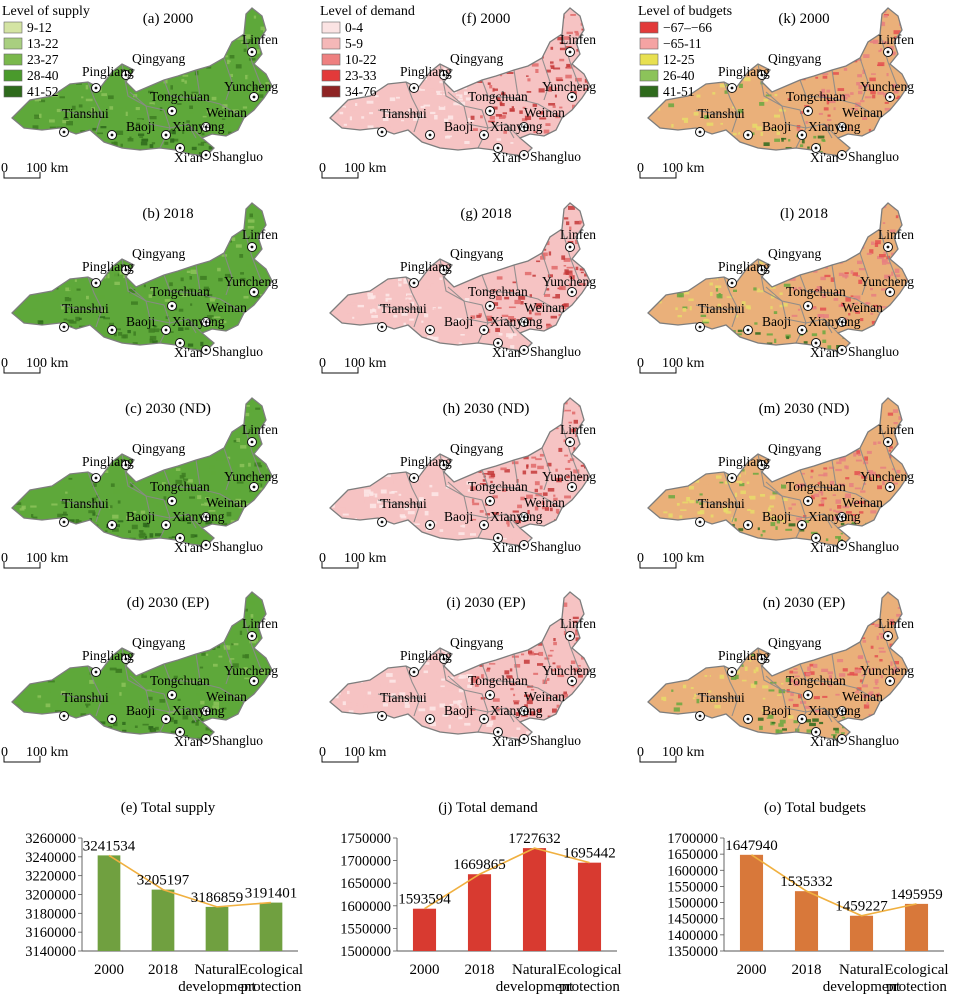  Describe the element at coordinates (50, 858) in the screenshot. I see `y-tick-label: 3240000` at that location.